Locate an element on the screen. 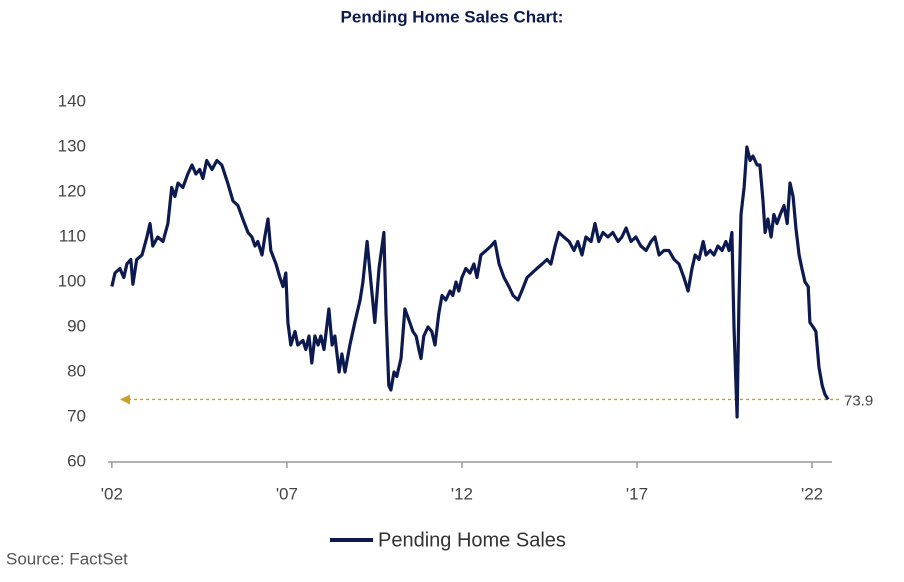  y-tick-label: 140 is located at coordinates (72, 100).